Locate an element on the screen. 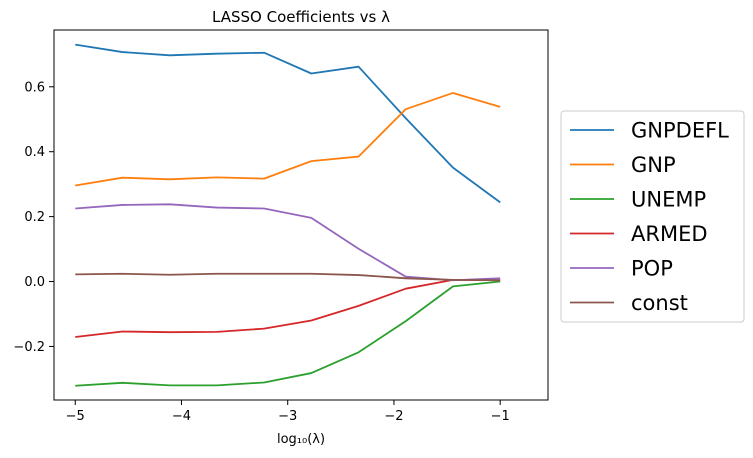 This screenshot has width=753, height=458. legend-label-pop: POP is located at coordinates (652, 269).